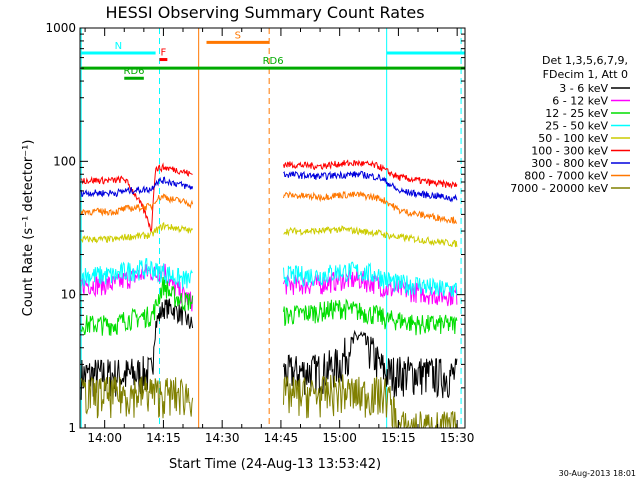 This screenshot has height=480, width=640. I want to click on x-tick-label-1: 14:15, so click(163, 438).